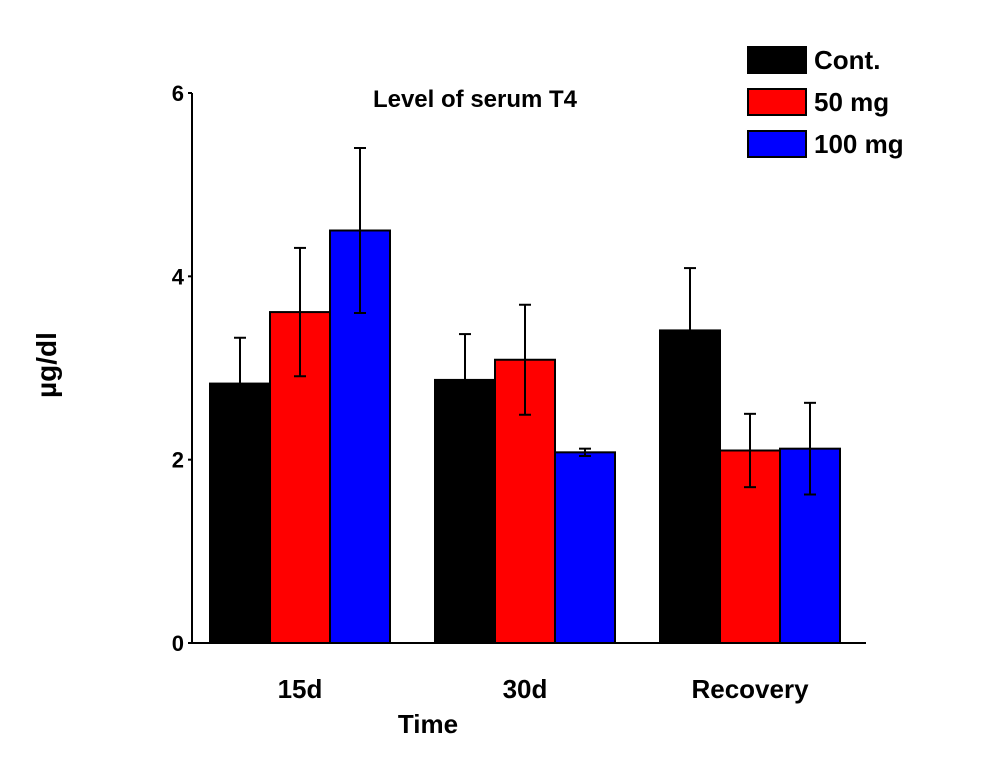 This screenshot has height=758, width=988. Describe the element at coordinates (178, 93) in the screenshot. I see `y-tick-label: 6` at that location.